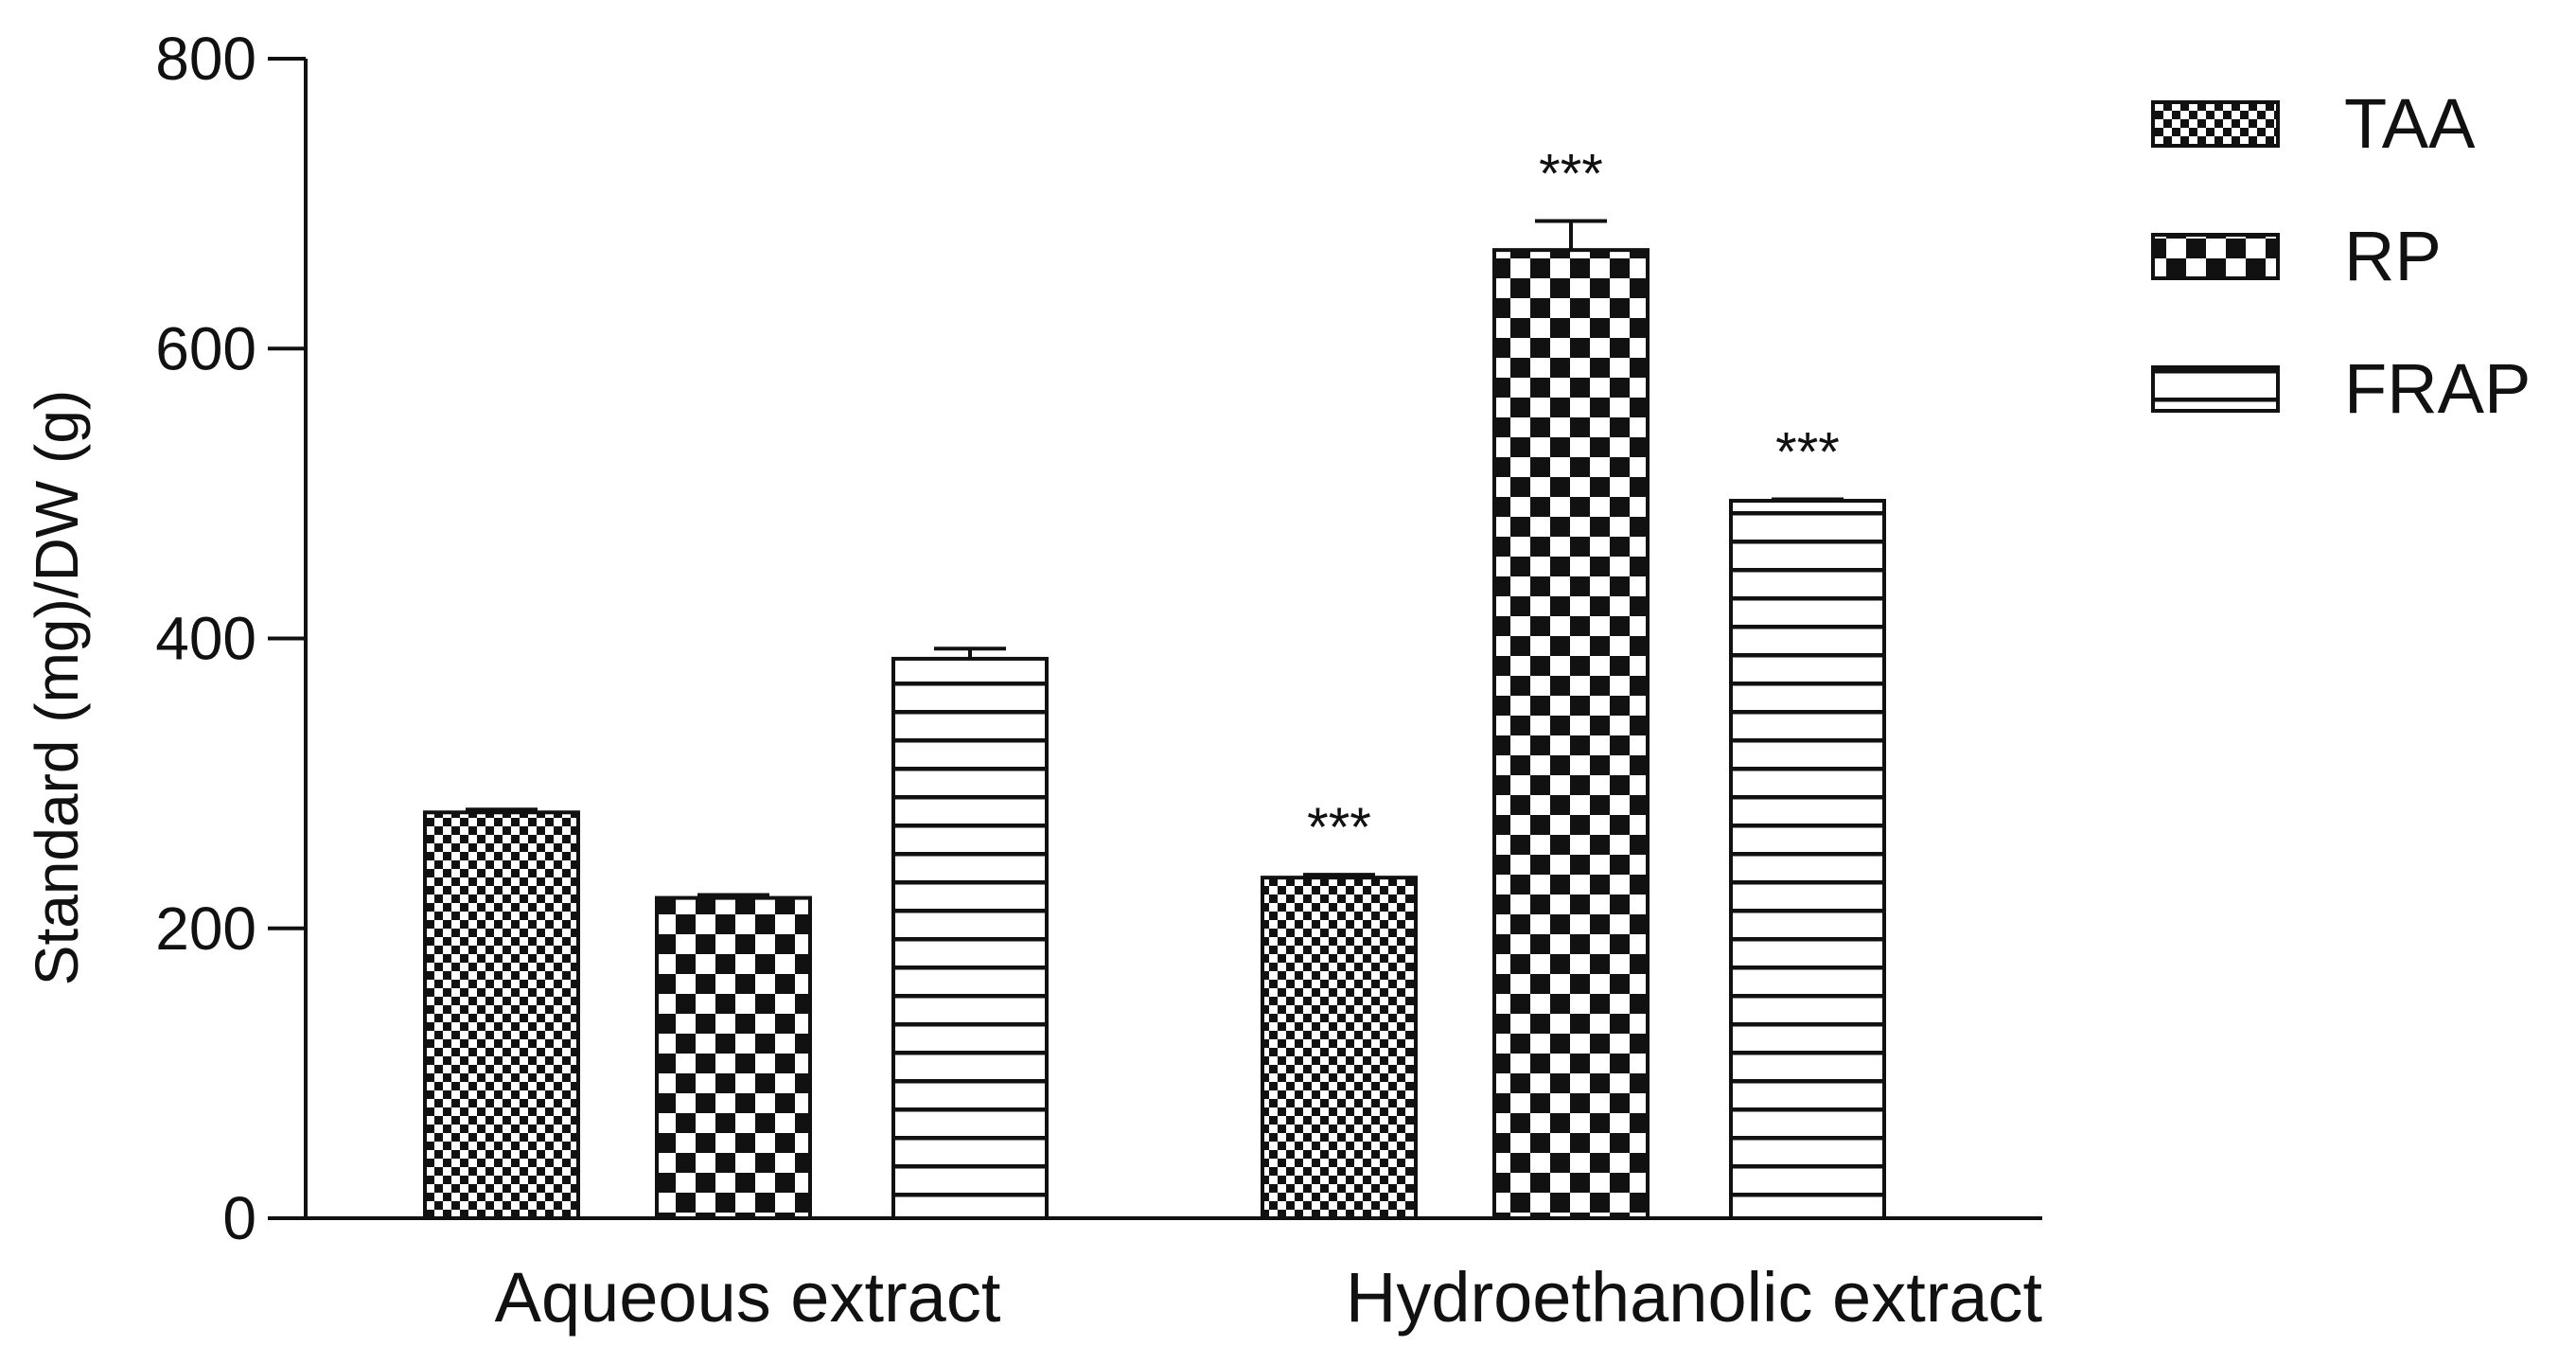 The image size is (2576, 1364). Describe the element at coordinates (57, 687) in the screenshot. I see `y-axis-title: Standard (mg)/DW (g)` at that location.